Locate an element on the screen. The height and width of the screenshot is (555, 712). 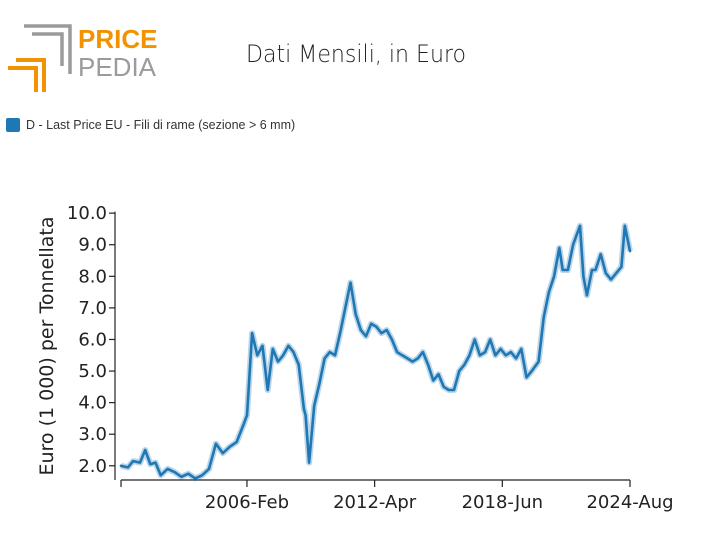
logo-grey-frame-inner is located at coordinates (48, 49).